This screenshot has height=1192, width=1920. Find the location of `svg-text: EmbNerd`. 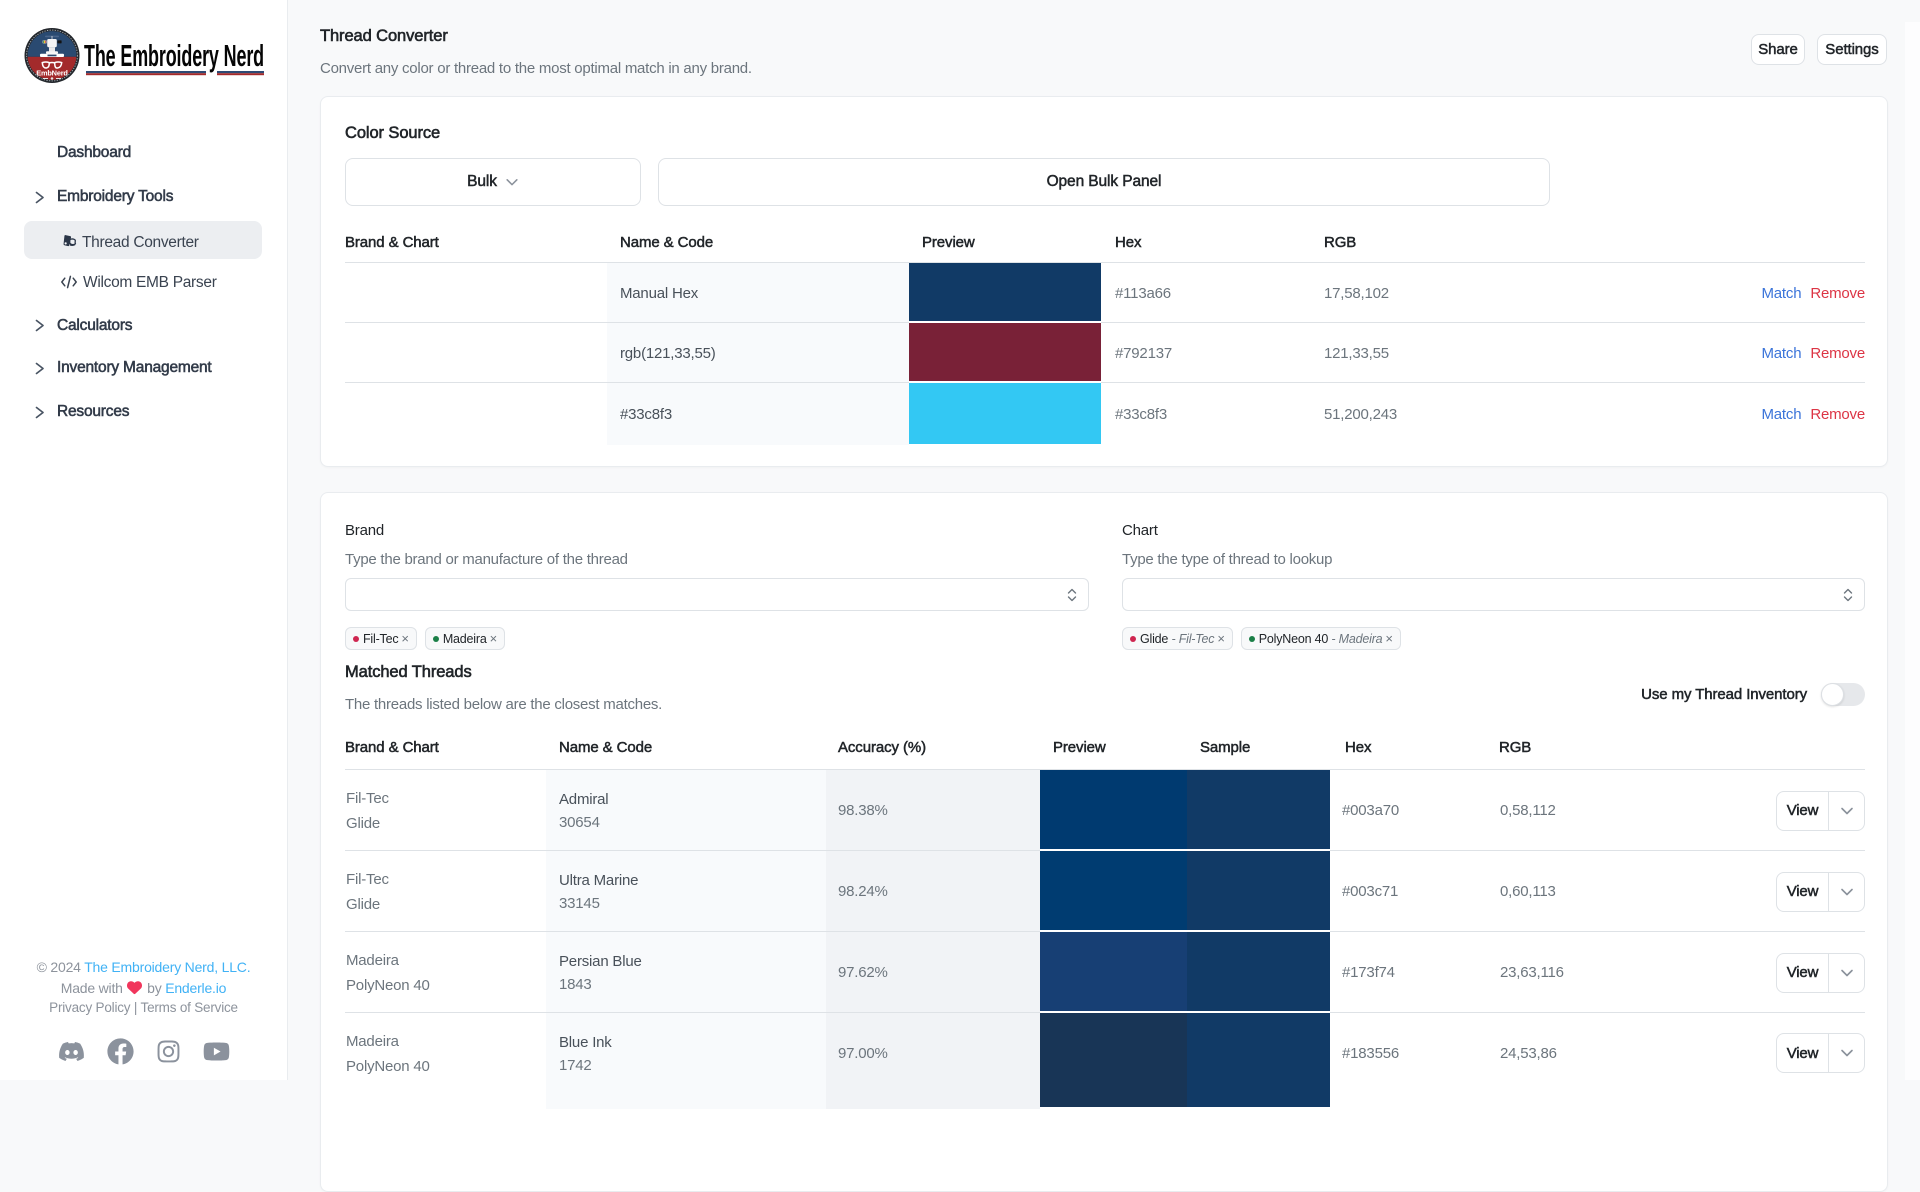

svg-text: EmbNerd is located at coordinates (52, 73).